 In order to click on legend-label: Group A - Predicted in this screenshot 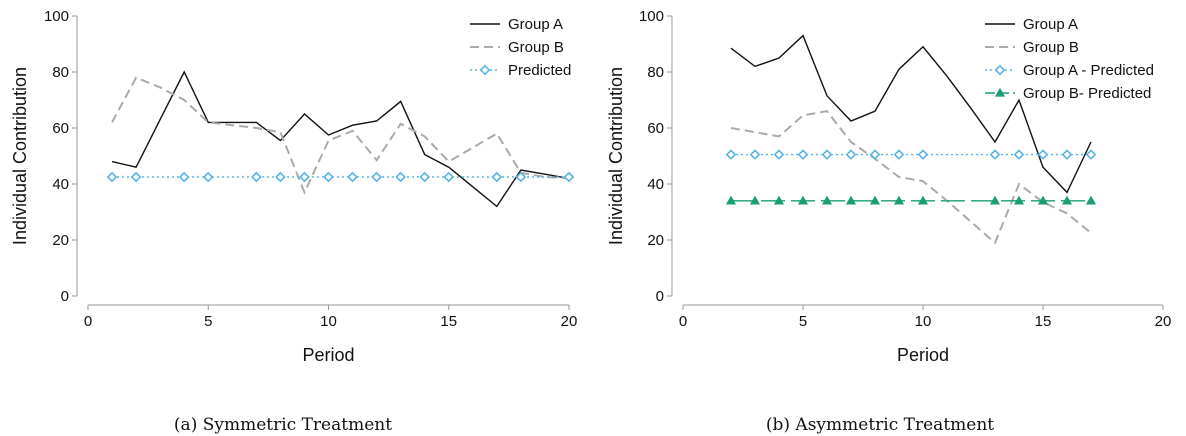, I will do `click(1088, 70)`.